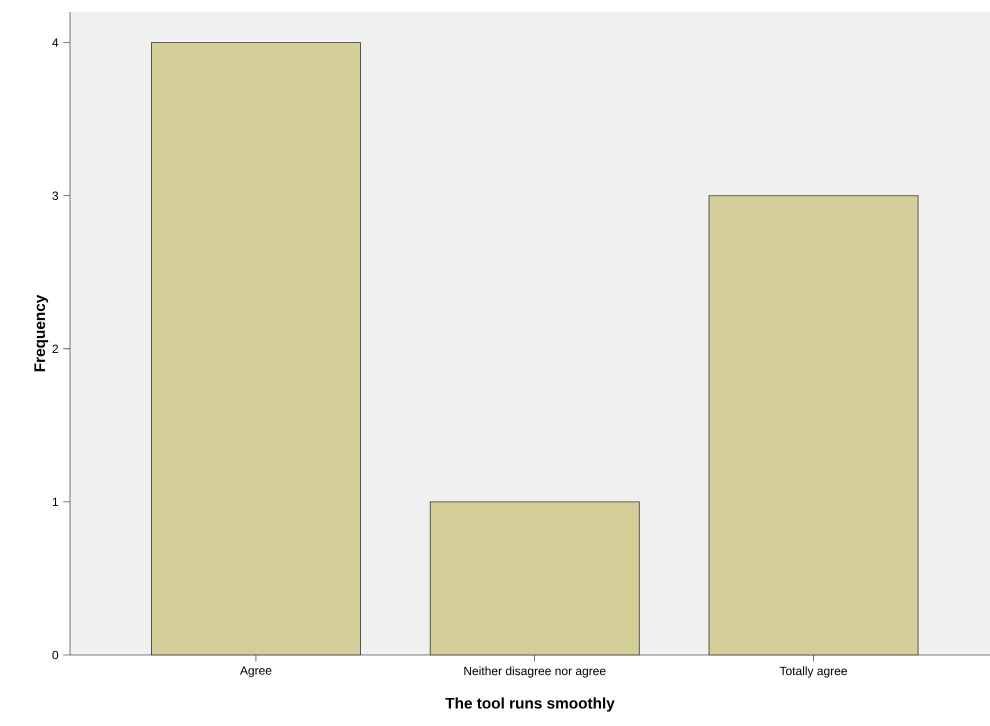 The height and width of the screenshot is (726, 990). I want to click on y-tick-label: 2, so click(55, 348).